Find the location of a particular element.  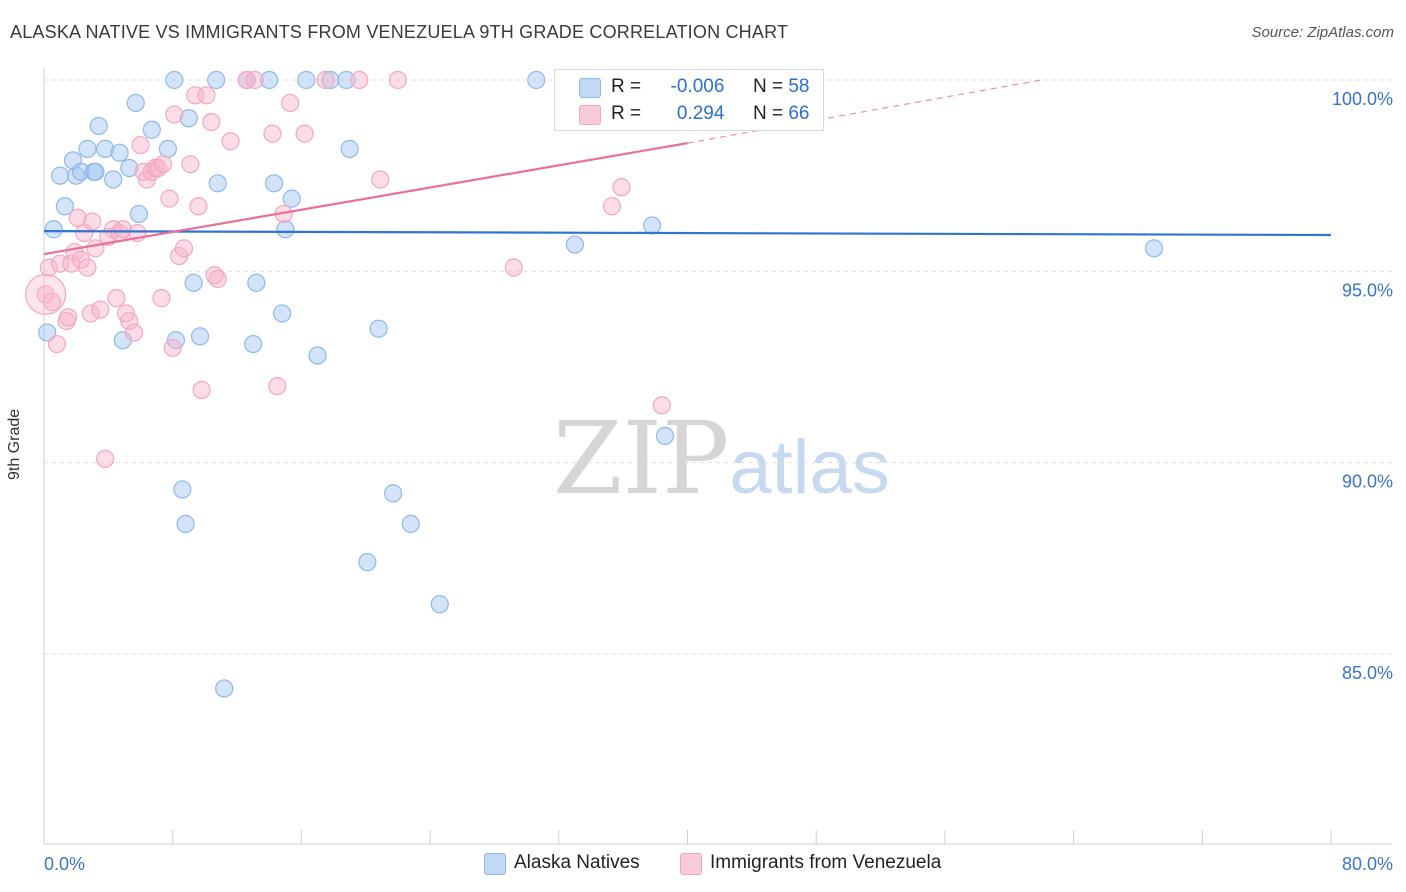

legend-swatch-venezuela is located at coordinates (691, 864).